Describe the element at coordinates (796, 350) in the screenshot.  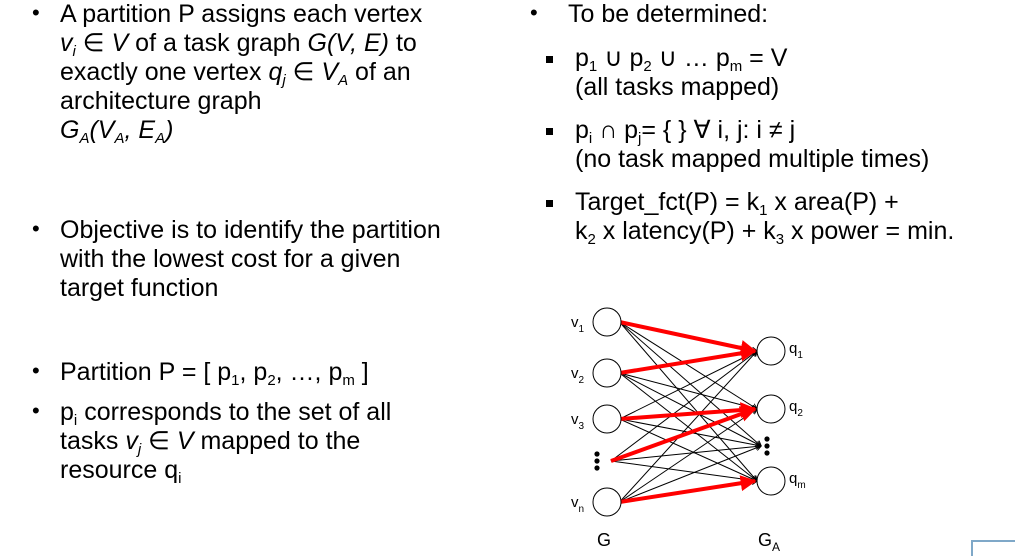
I see `resource-node-label: q1` at that location.